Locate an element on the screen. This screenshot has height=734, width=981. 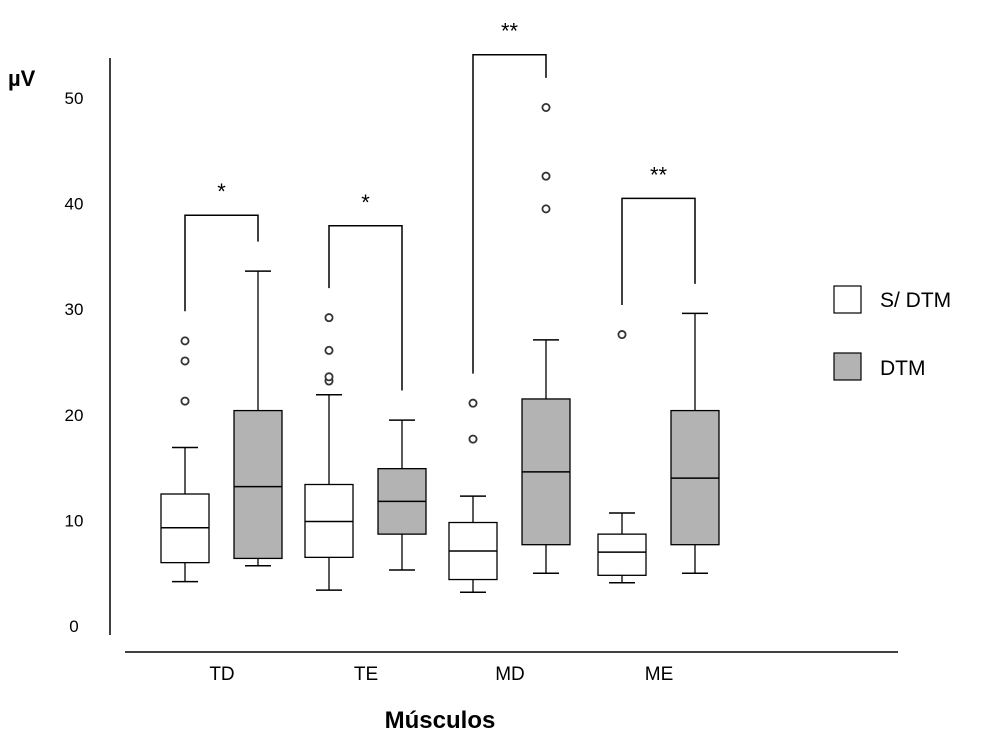
legend: S/ DTM DTM is located at coordinates (892, 333).